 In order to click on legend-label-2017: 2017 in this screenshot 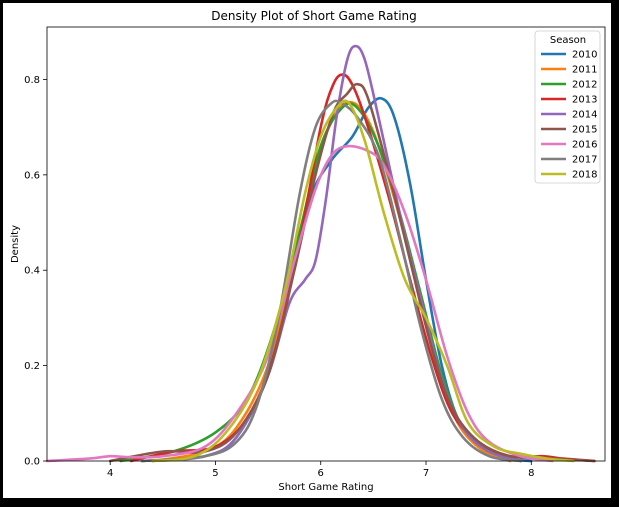, I will do `click(584, 160)`.